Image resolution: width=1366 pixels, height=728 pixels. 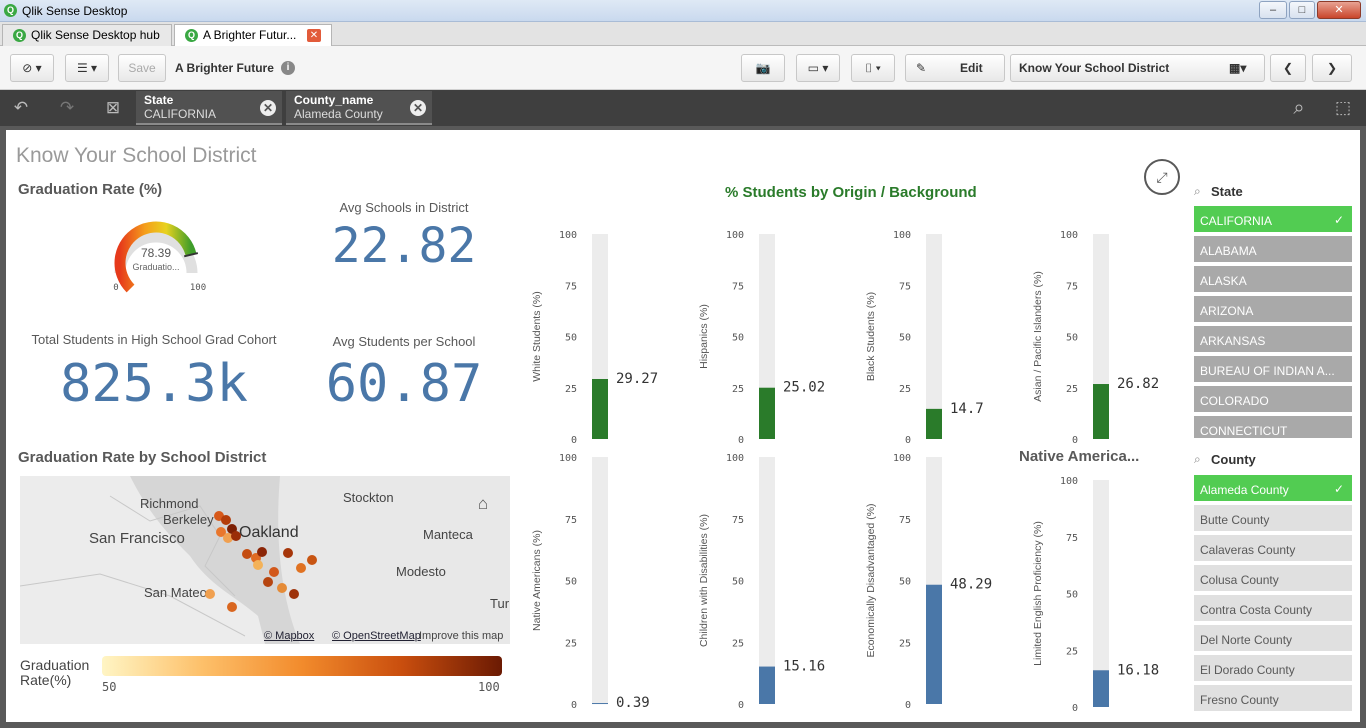 I want to click on county-list-header: County, so click(x=1233, y=459).